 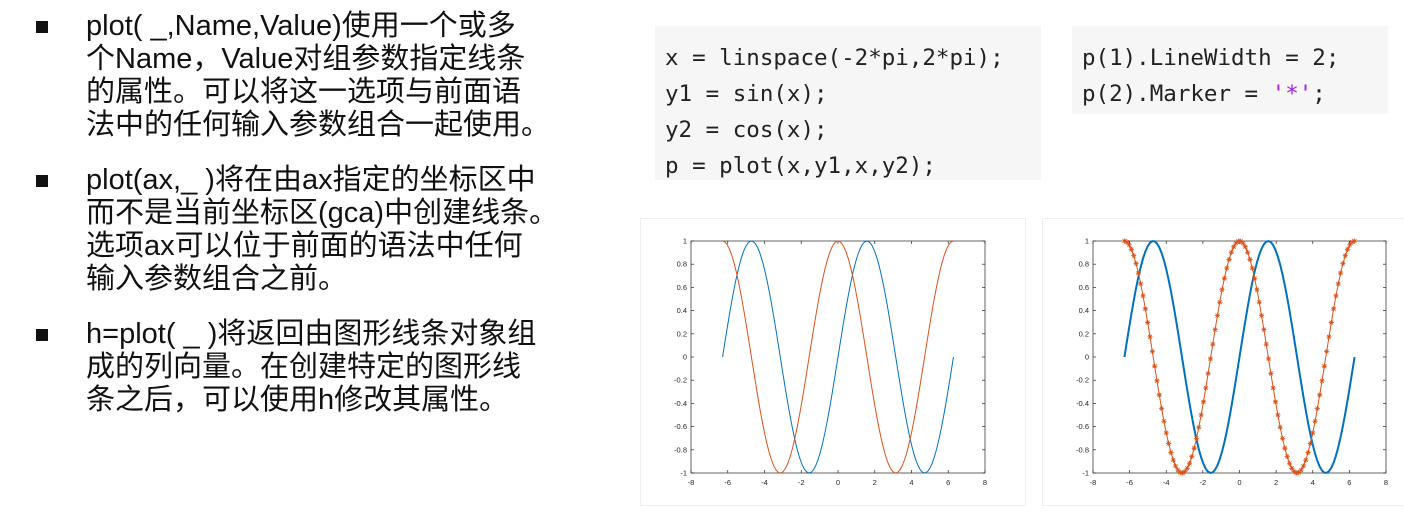 What do you see at coordinates (42, 181) in the screenshot?
I see `bullet-square-icon` at bounding box center [42, 181].